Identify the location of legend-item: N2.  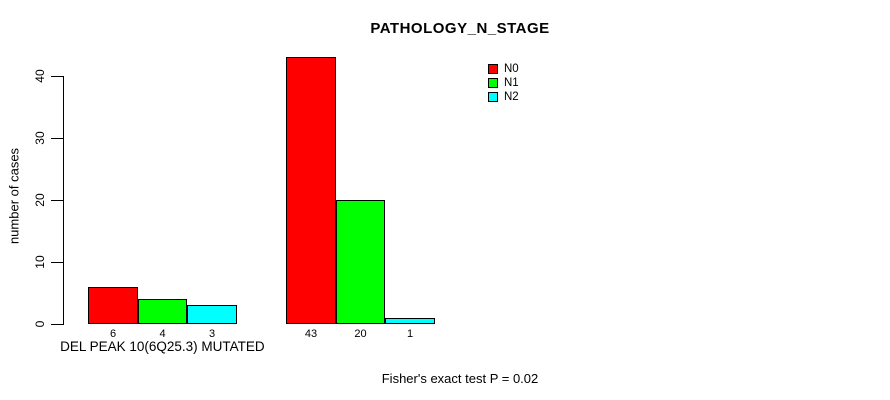
(503, 97).